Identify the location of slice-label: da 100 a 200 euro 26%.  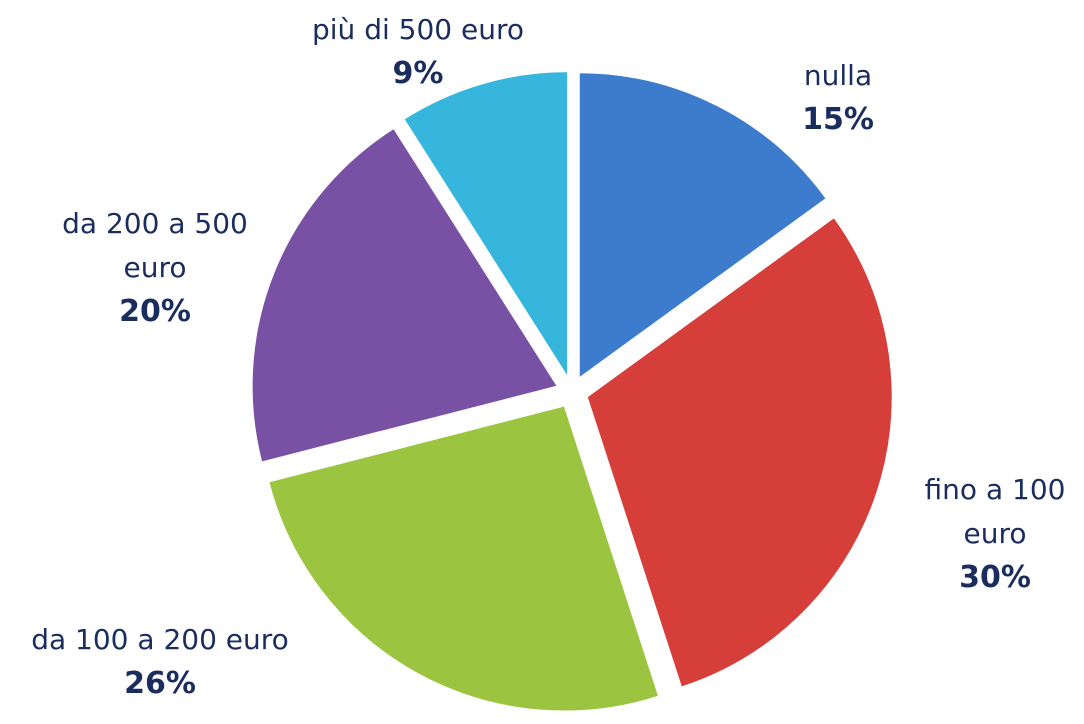
(165, 662).